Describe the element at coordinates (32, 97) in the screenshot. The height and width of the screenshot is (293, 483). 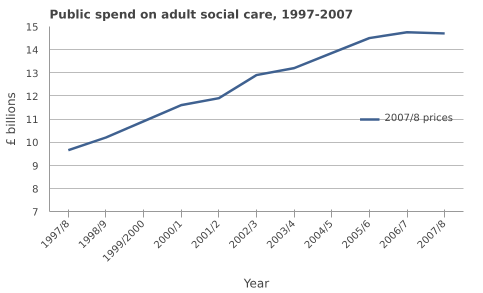
I see `y-tick-label: 12` at that location.